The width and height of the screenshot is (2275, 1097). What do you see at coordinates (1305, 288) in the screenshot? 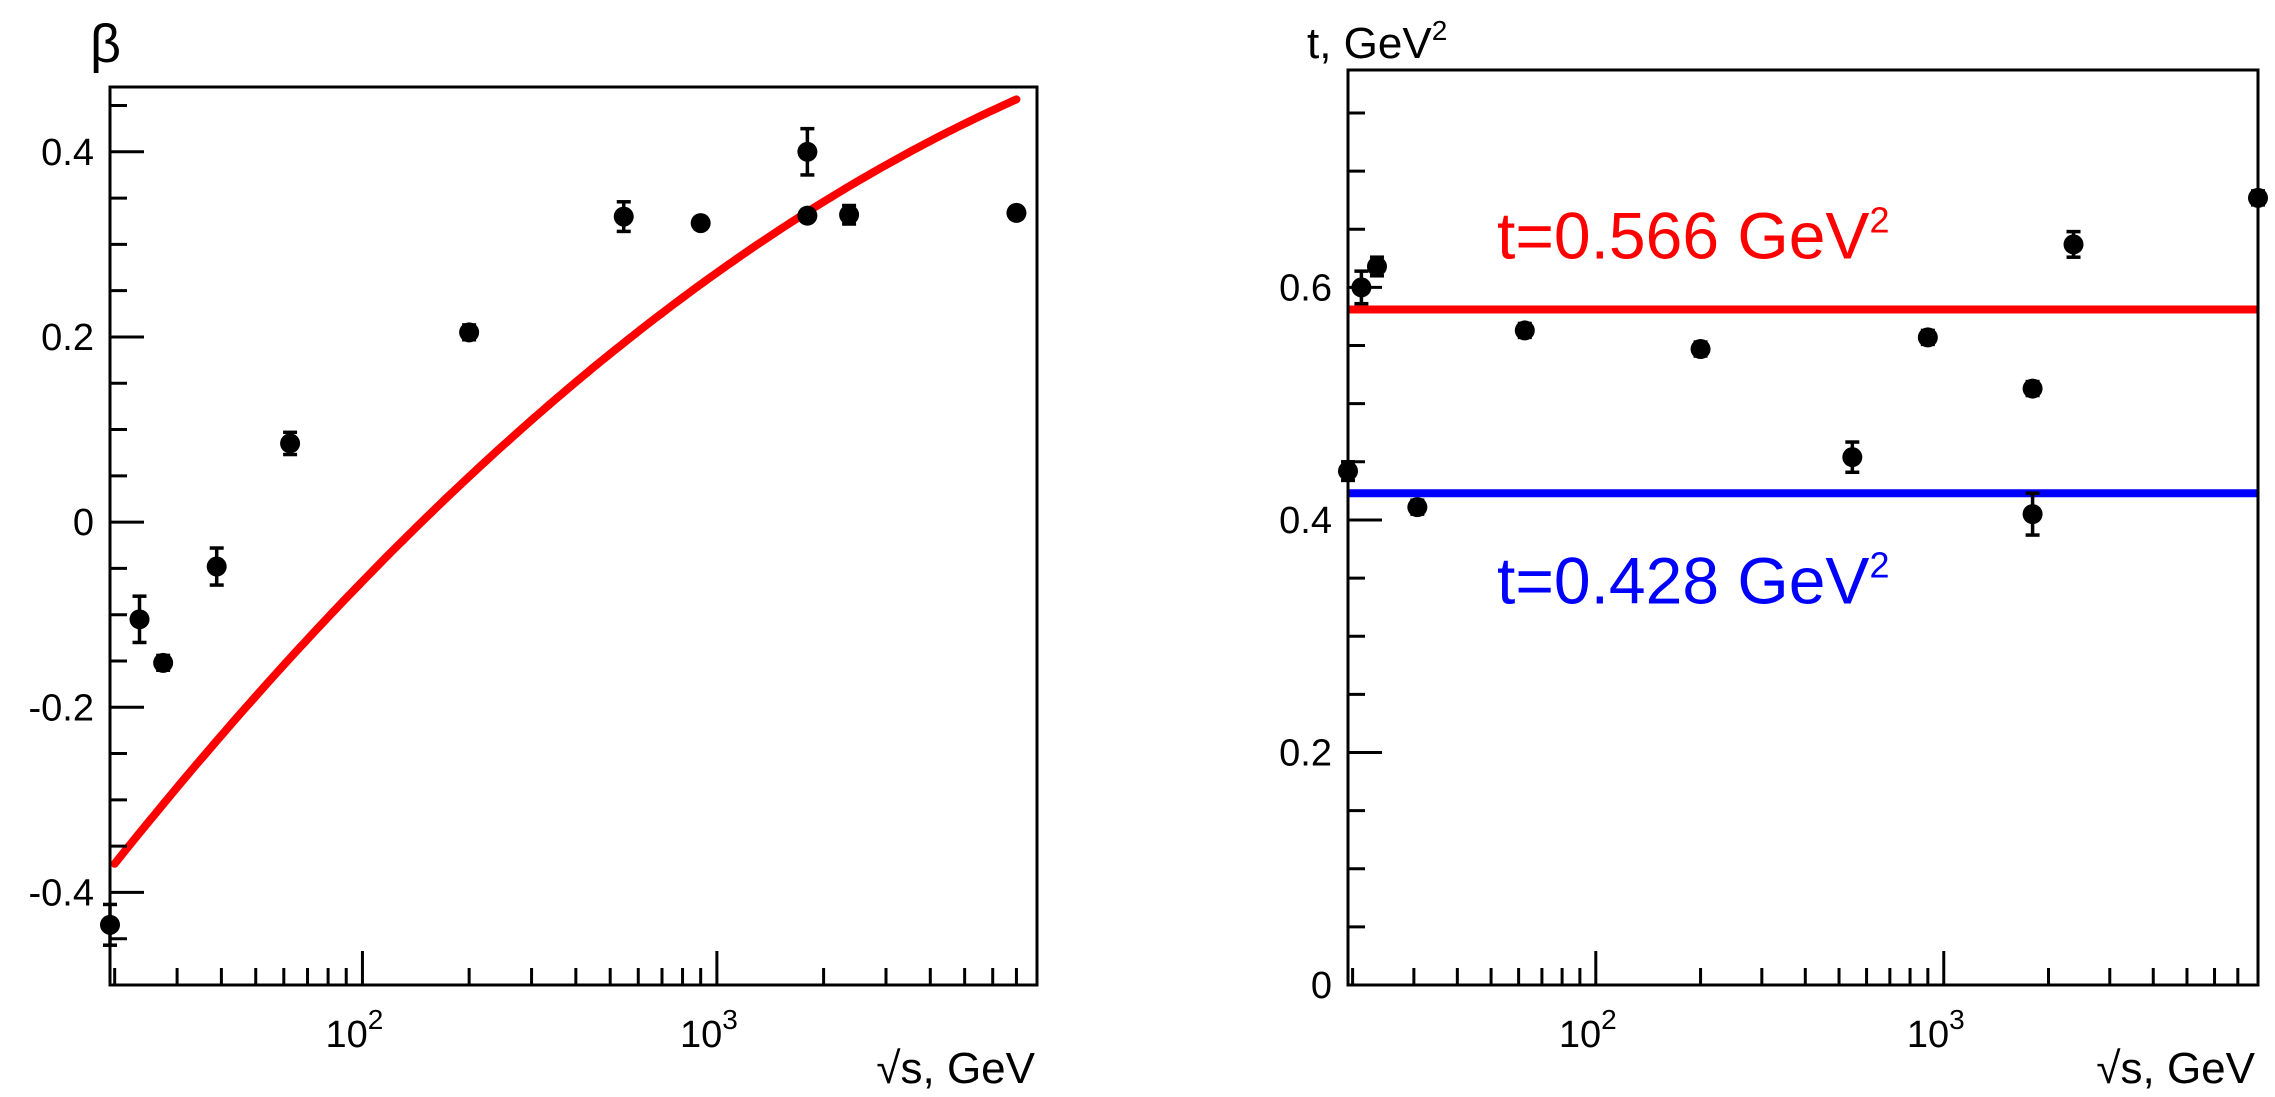
I see `y-tick-label: 0.6` at bounding box center [1305, 288].